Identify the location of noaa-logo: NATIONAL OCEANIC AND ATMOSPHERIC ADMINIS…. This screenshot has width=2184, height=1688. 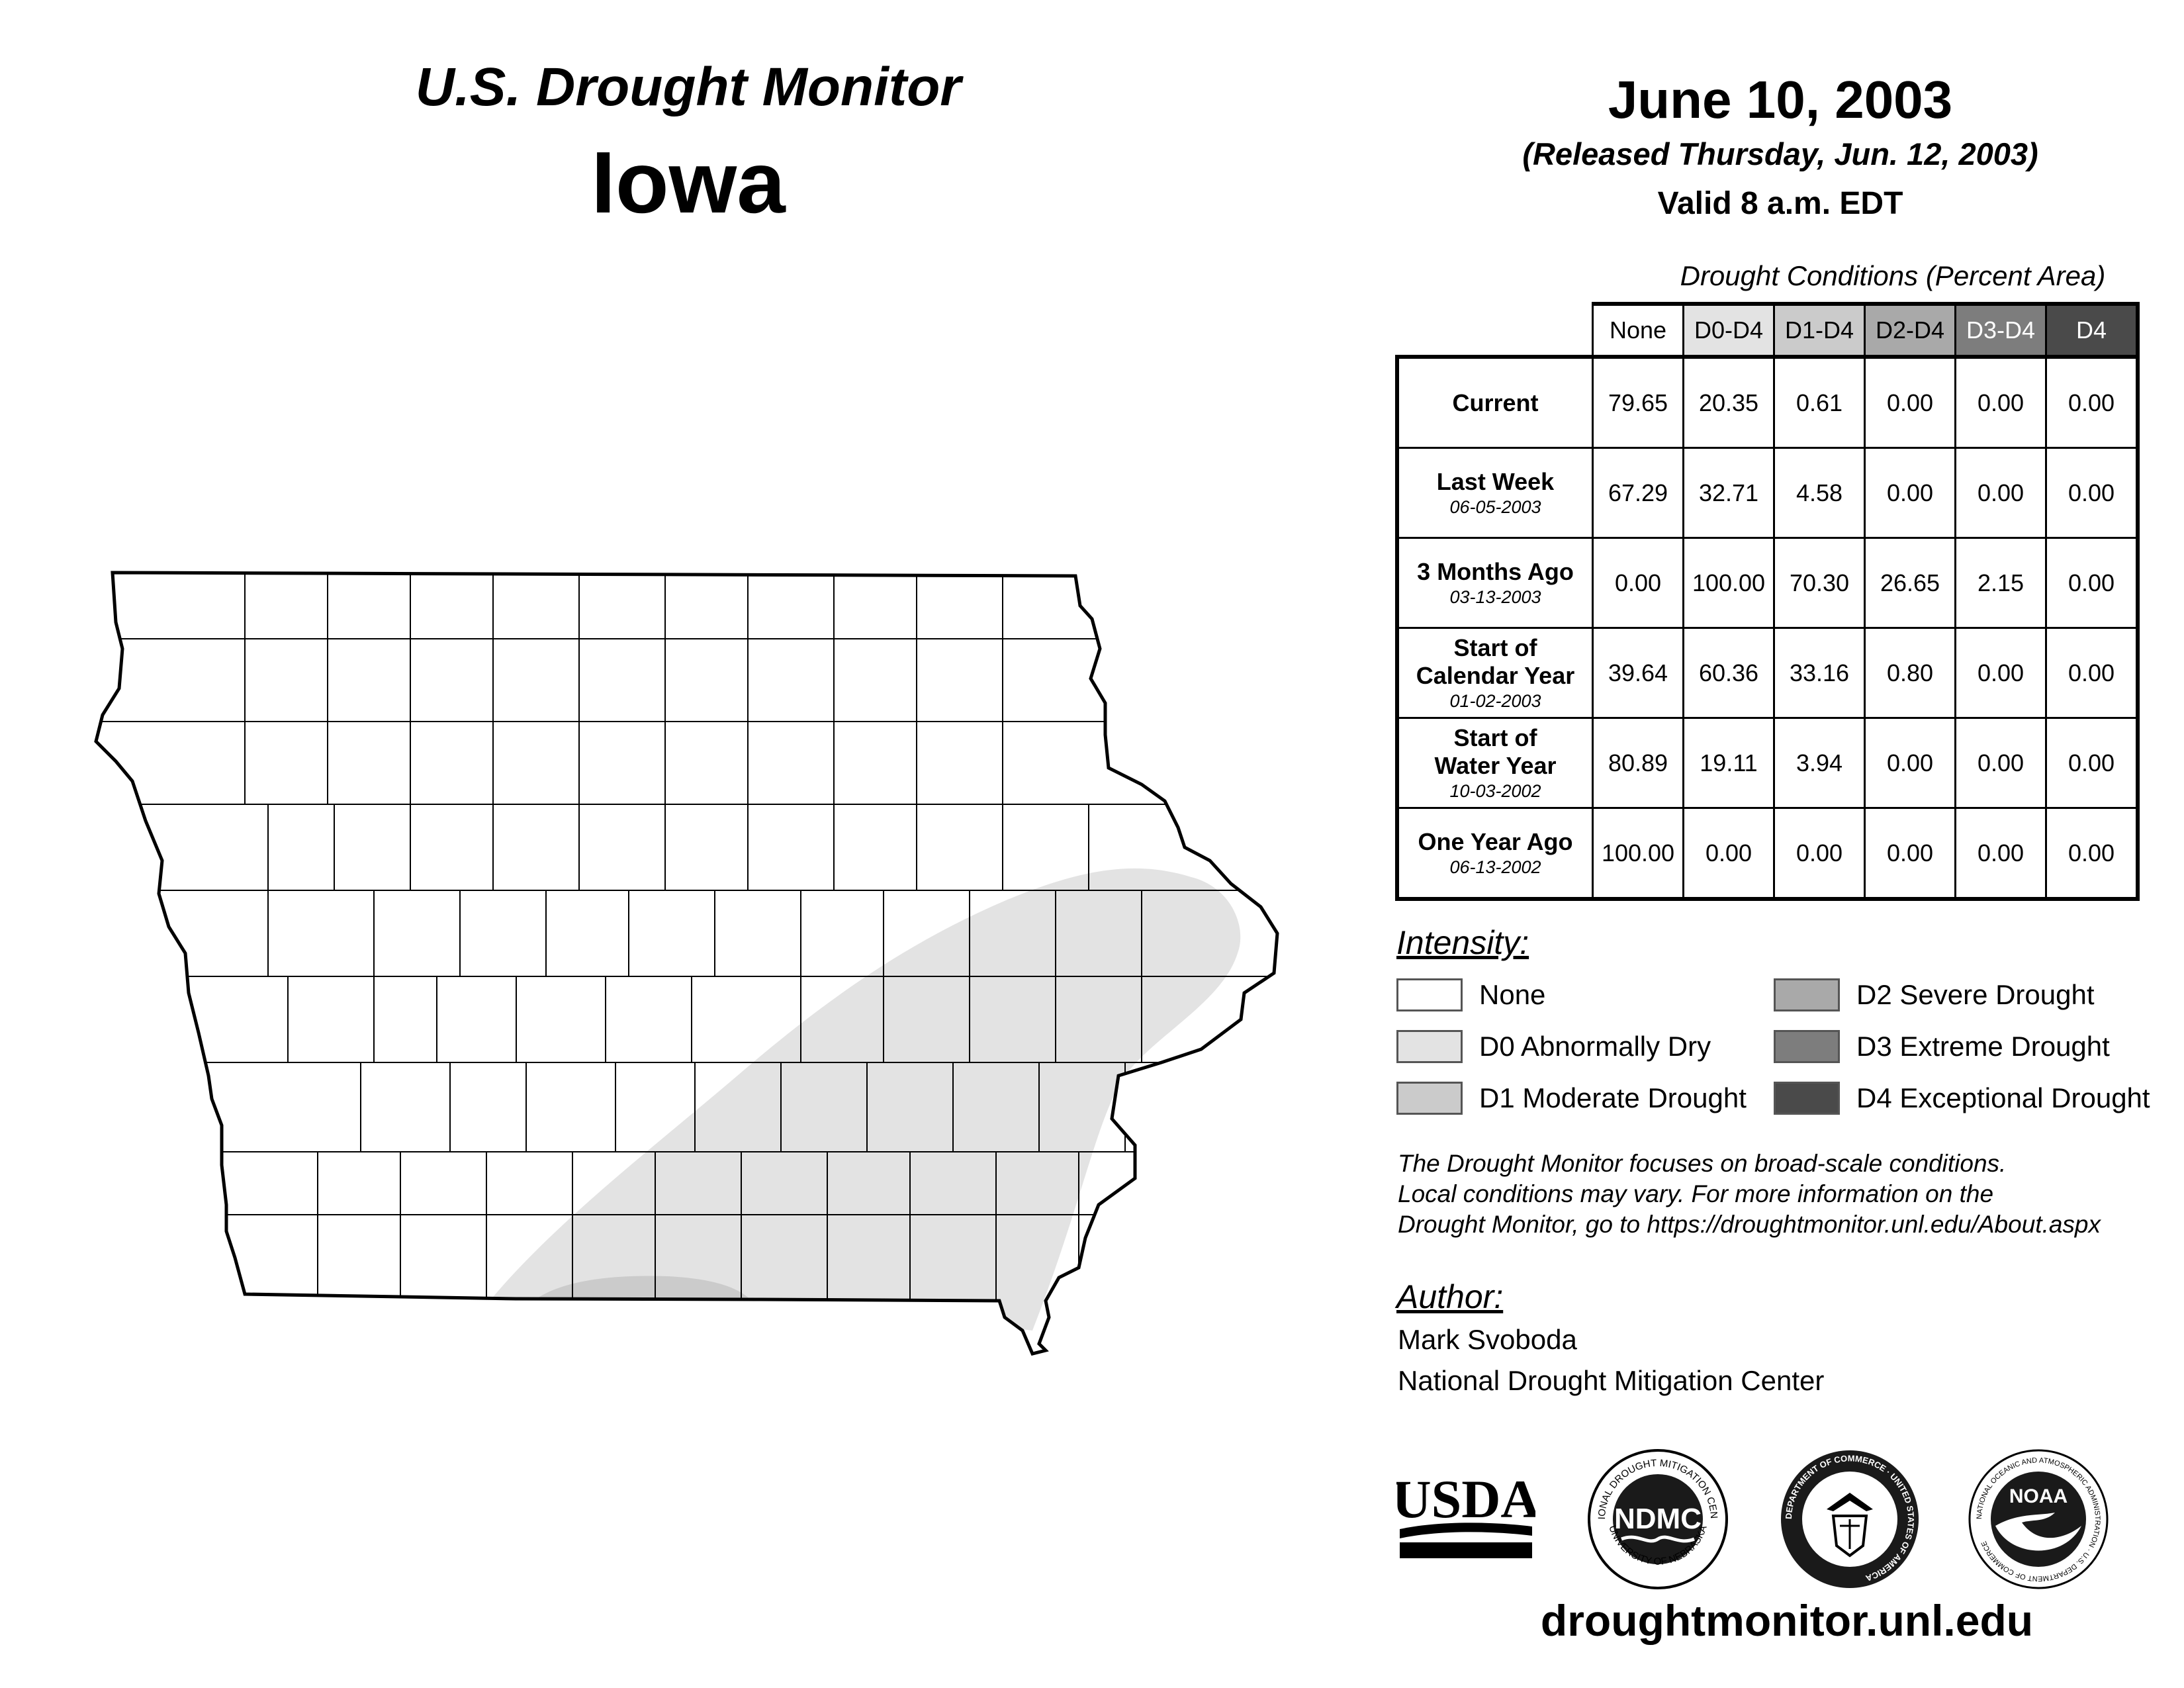
(2039, 1519).